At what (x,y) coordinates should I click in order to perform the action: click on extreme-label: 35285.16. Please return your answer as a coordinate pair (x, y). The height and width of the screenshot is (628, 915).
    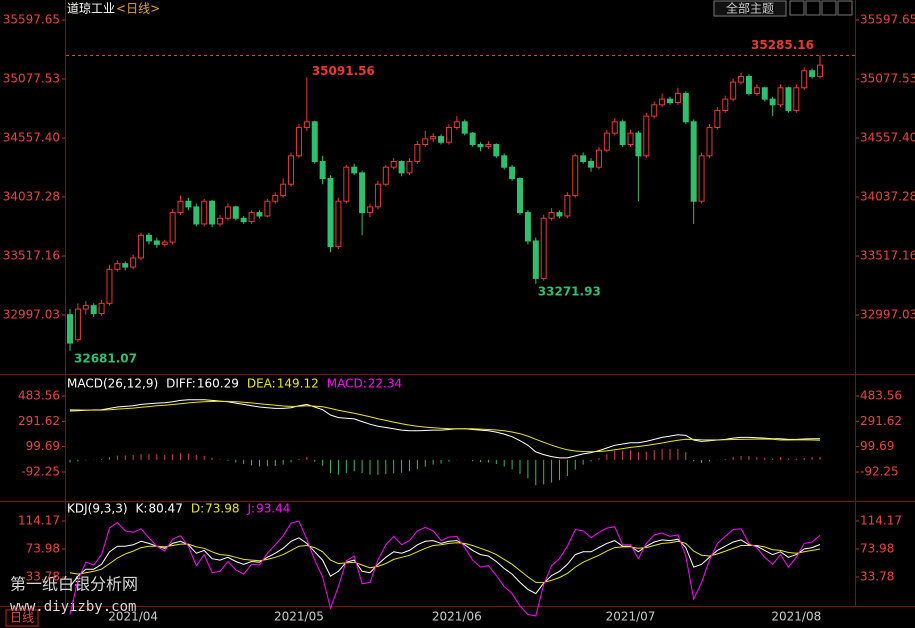
    Looking at the image, I should click on (782, 45).